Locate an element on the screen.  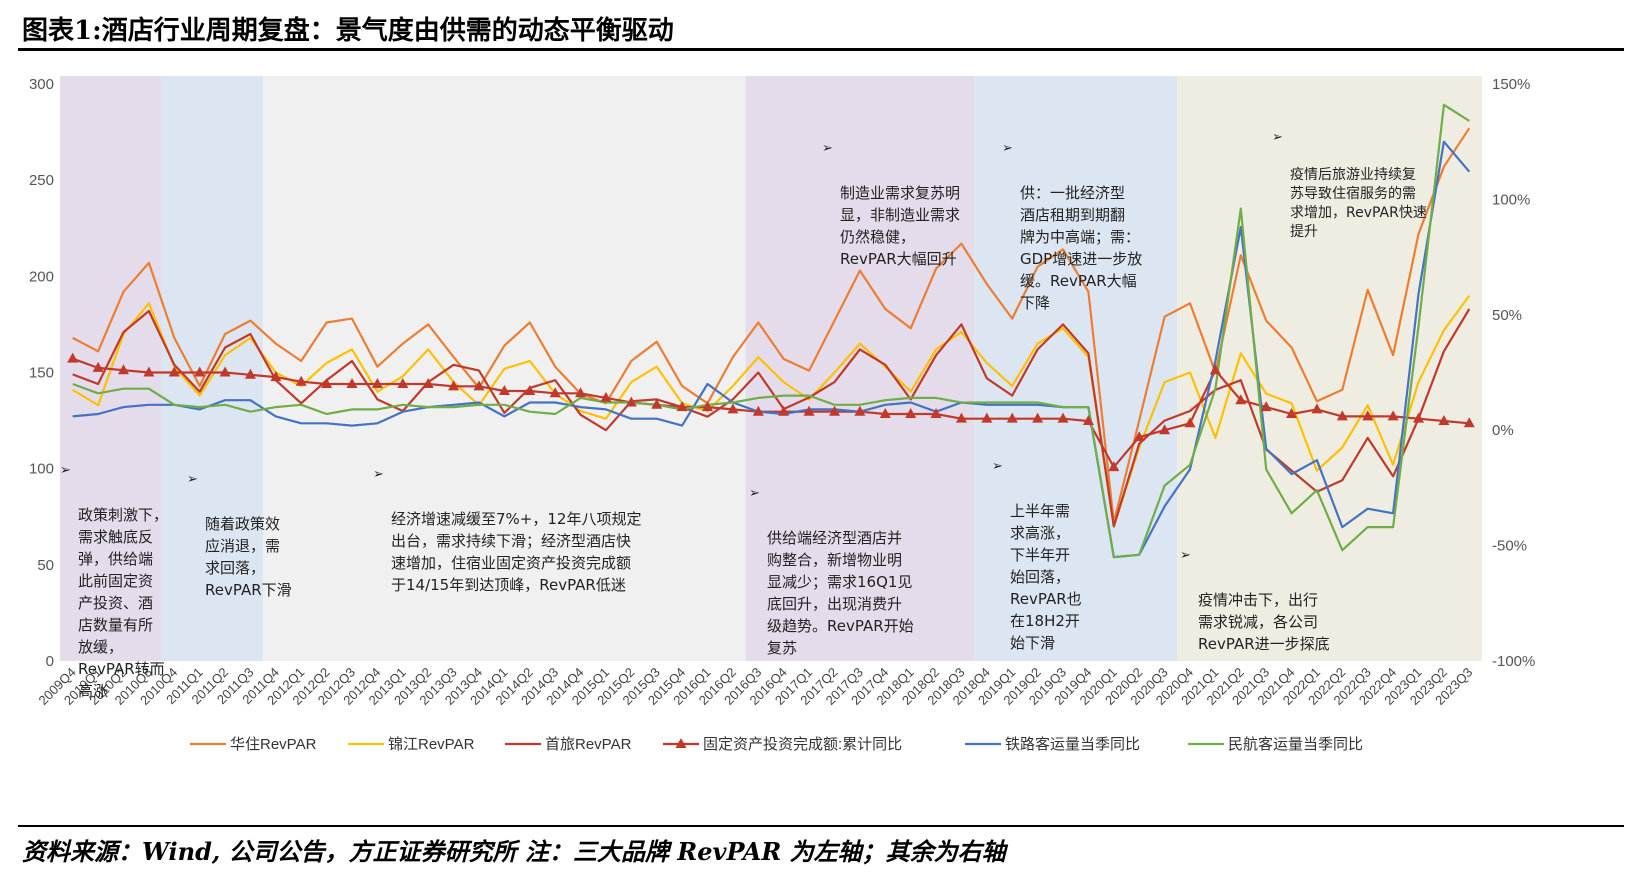
annotation-text: 疫情后旅游业持续复 苏导致住宿服务的需 求增加，RevPAR快速 提升 is located at coordinates (1358, 203).